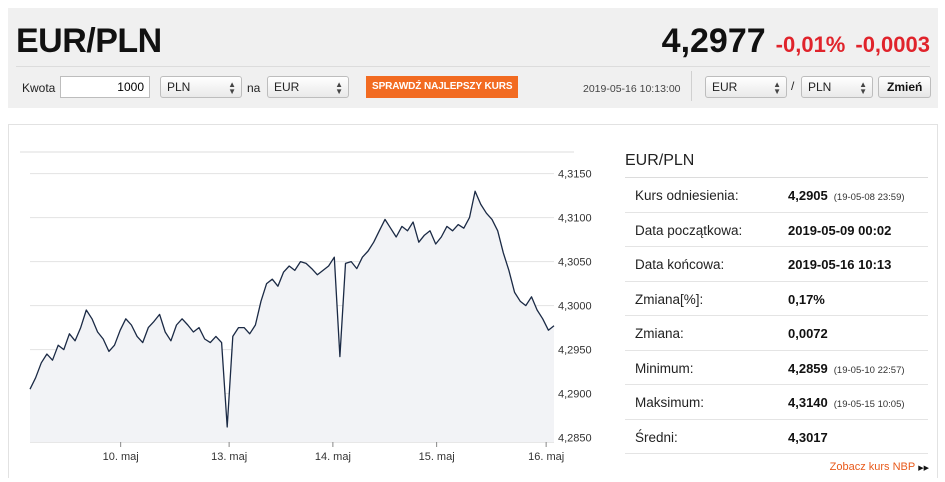 This screenshot has width=945, height=482. Describe the element at coordinates (659, 333) in the screenshot. I see `stat-label: Zmiana:` at that location.